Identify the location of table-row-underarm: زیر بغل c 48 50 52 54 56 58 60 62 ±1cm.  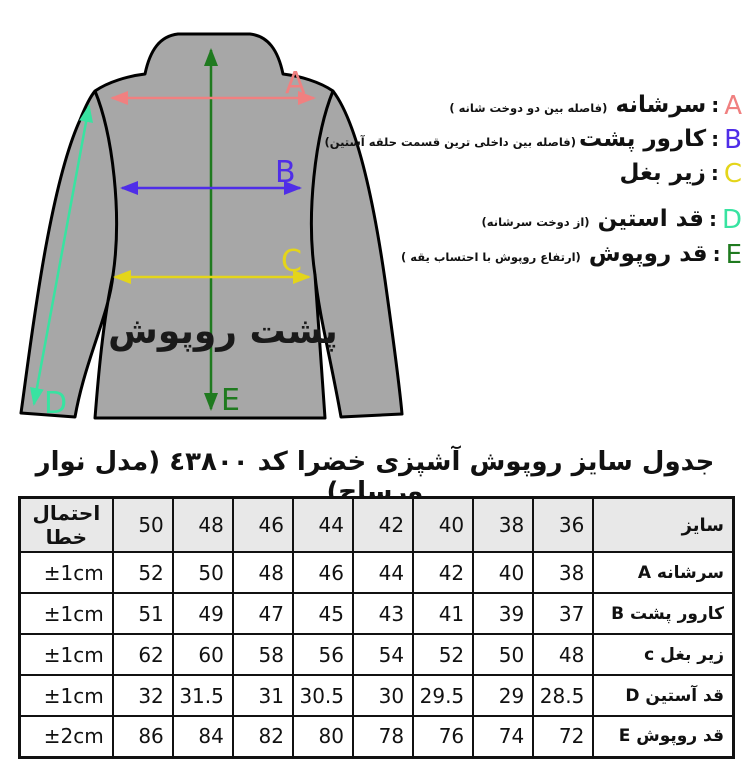
(376, 654).